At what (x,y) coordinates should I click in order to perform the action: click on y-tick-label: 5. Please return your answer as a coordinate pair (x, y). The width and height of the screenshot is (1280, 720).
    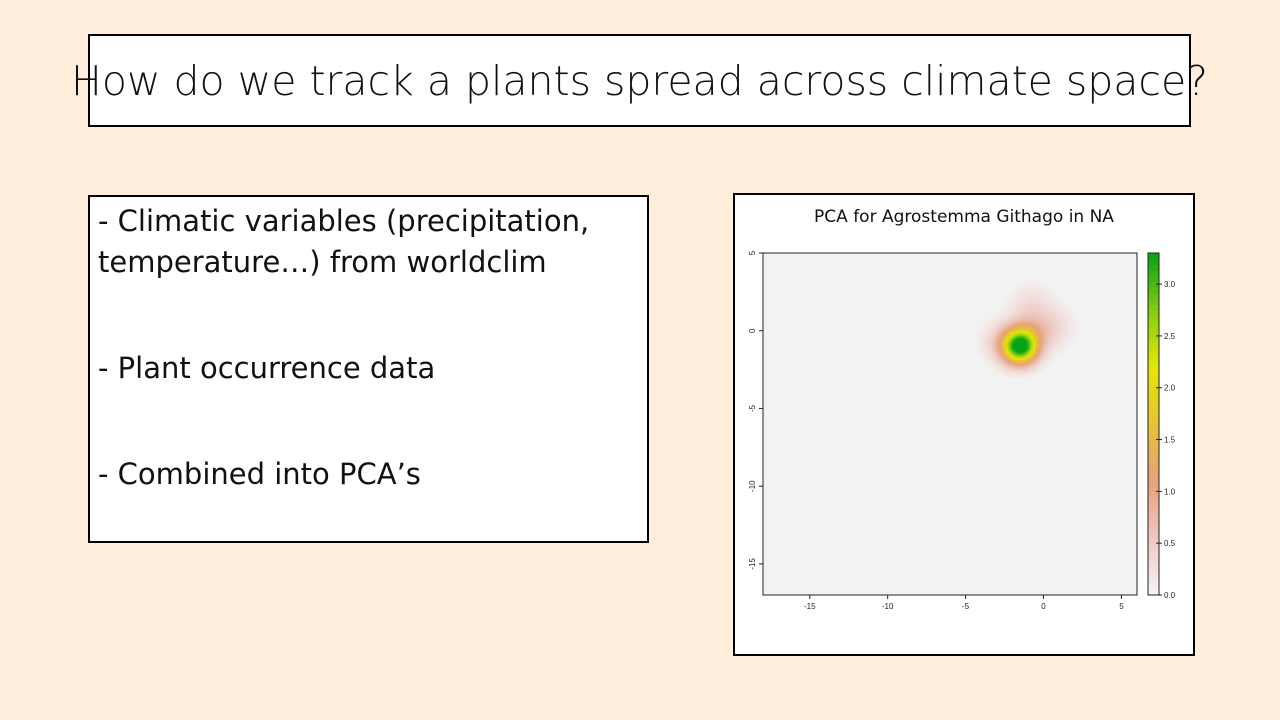
    Looking at the image, I should click on (752, 252).